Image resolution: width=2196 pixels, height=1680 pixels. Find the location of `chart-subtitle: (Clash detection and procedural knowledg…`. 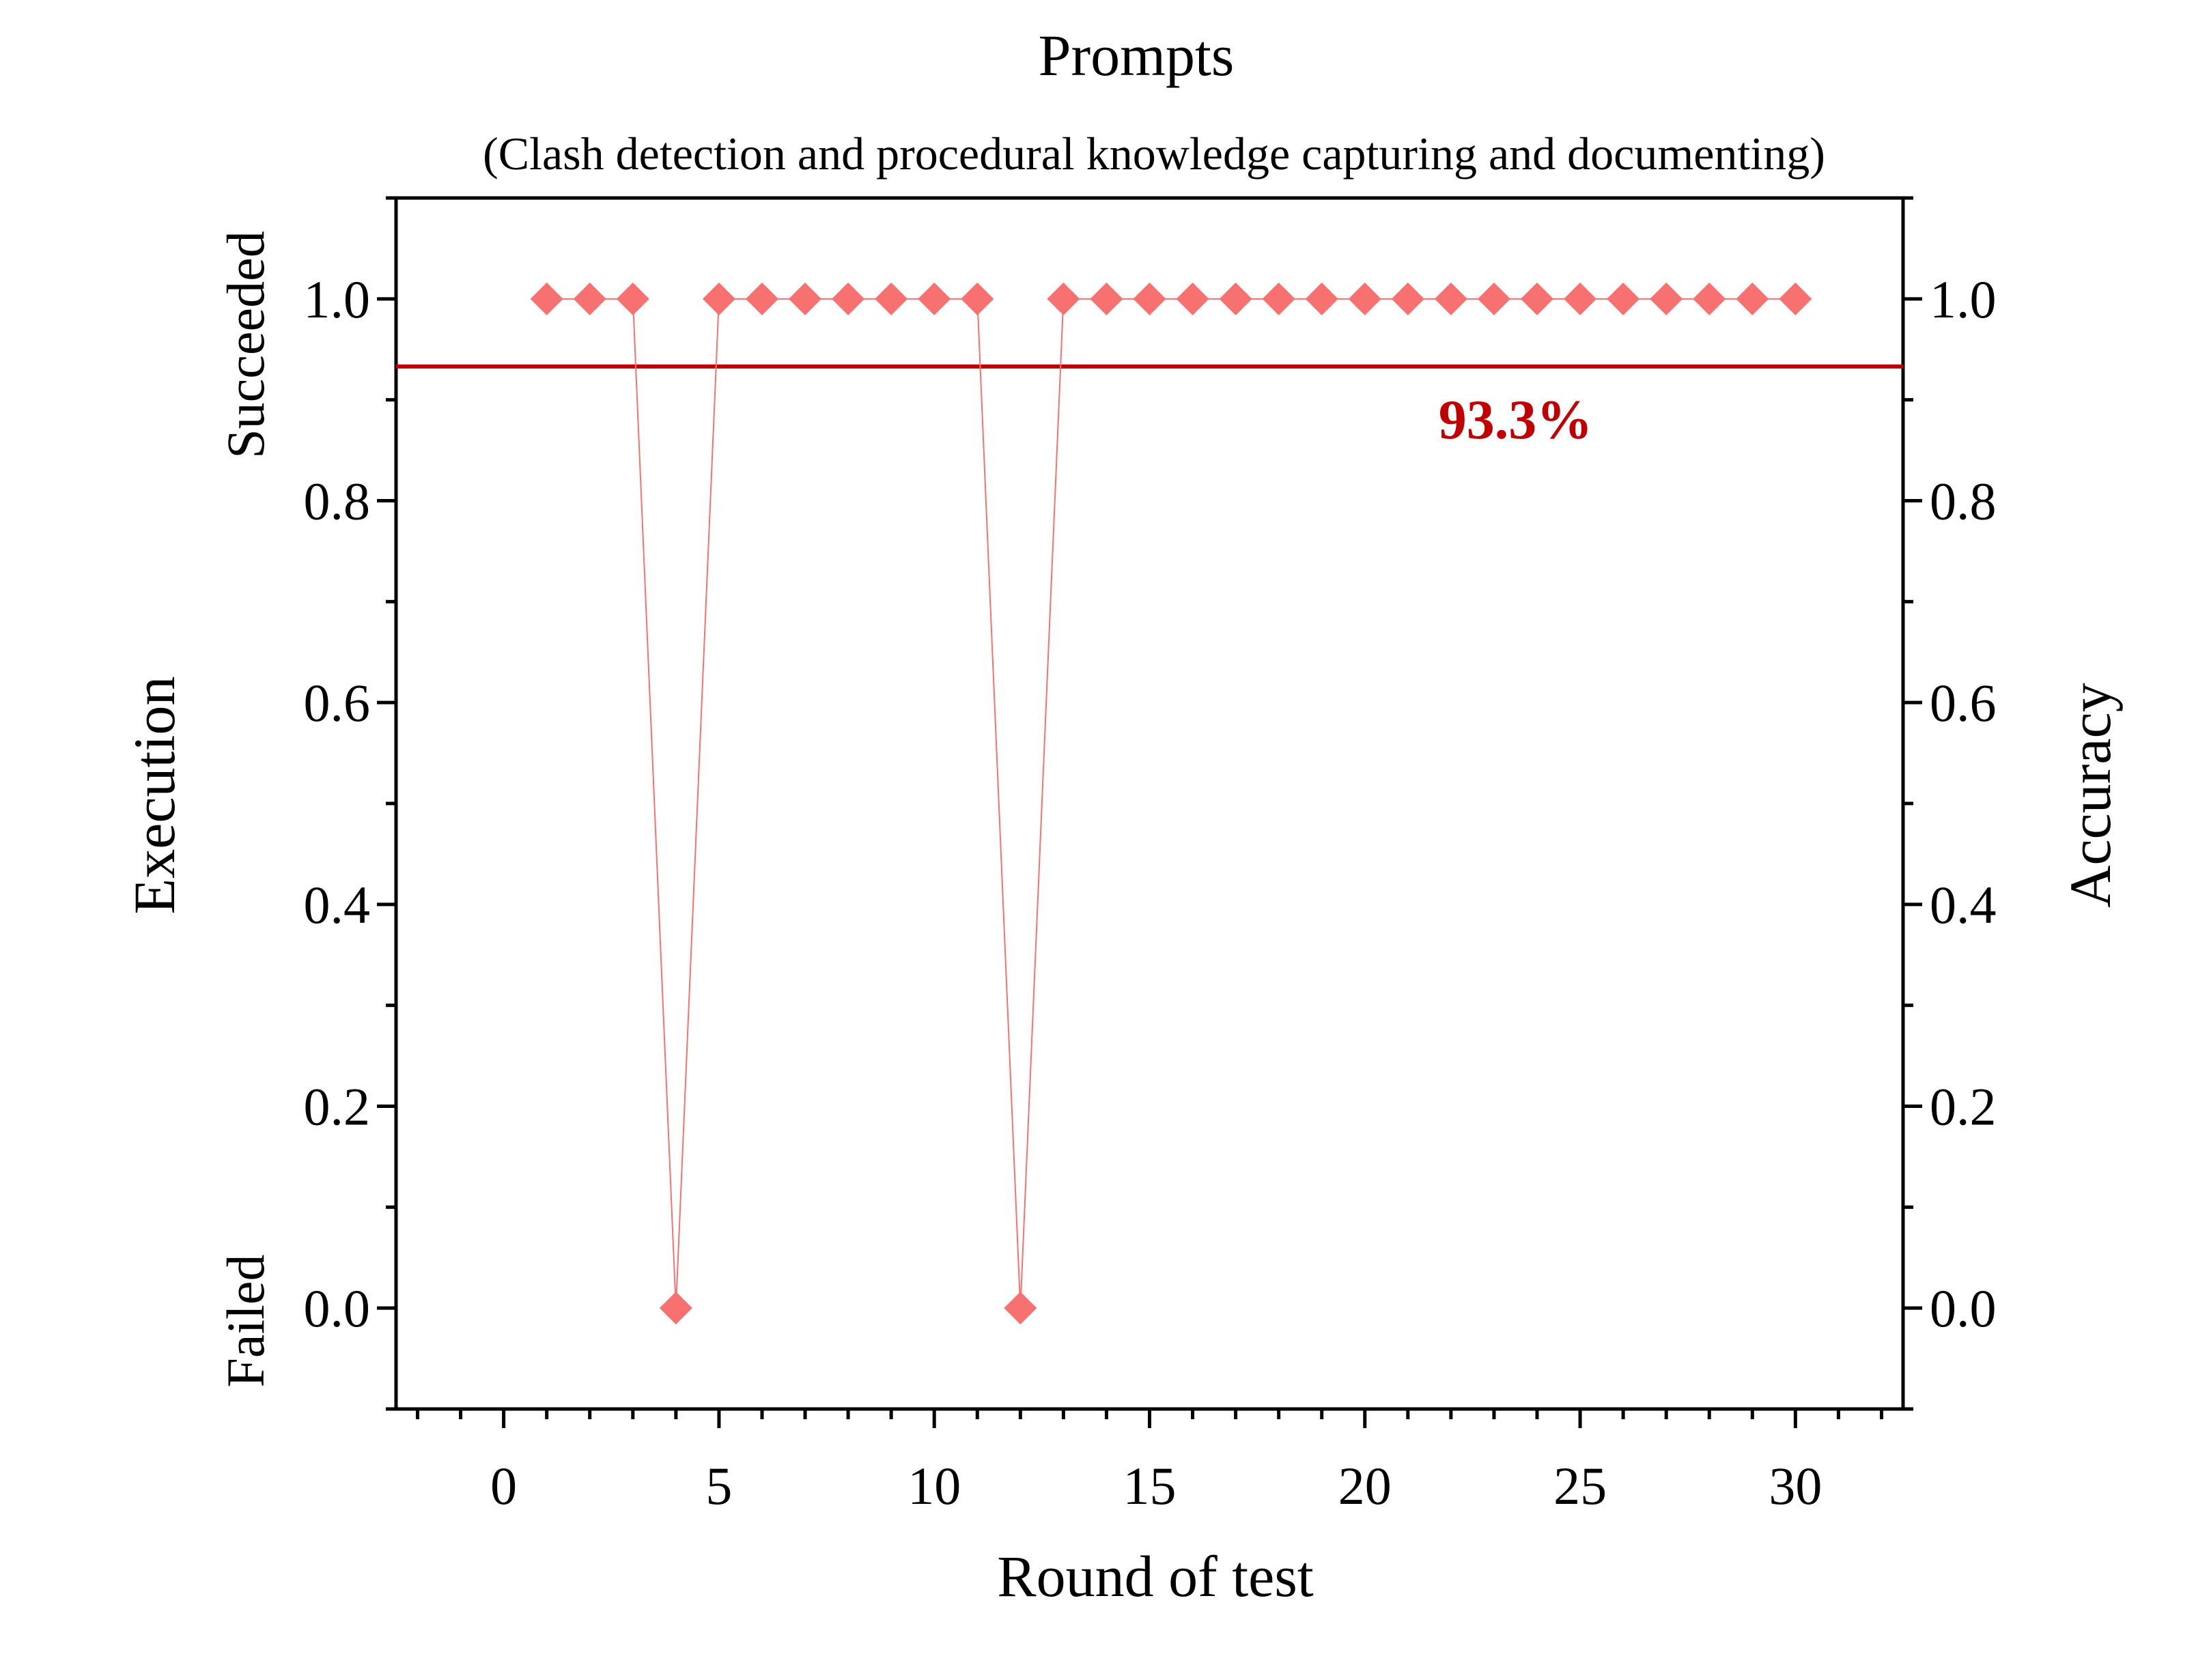

chart-subtitle: (Clash detection and procedural knowledg… is located at coordinates (1154, 154).